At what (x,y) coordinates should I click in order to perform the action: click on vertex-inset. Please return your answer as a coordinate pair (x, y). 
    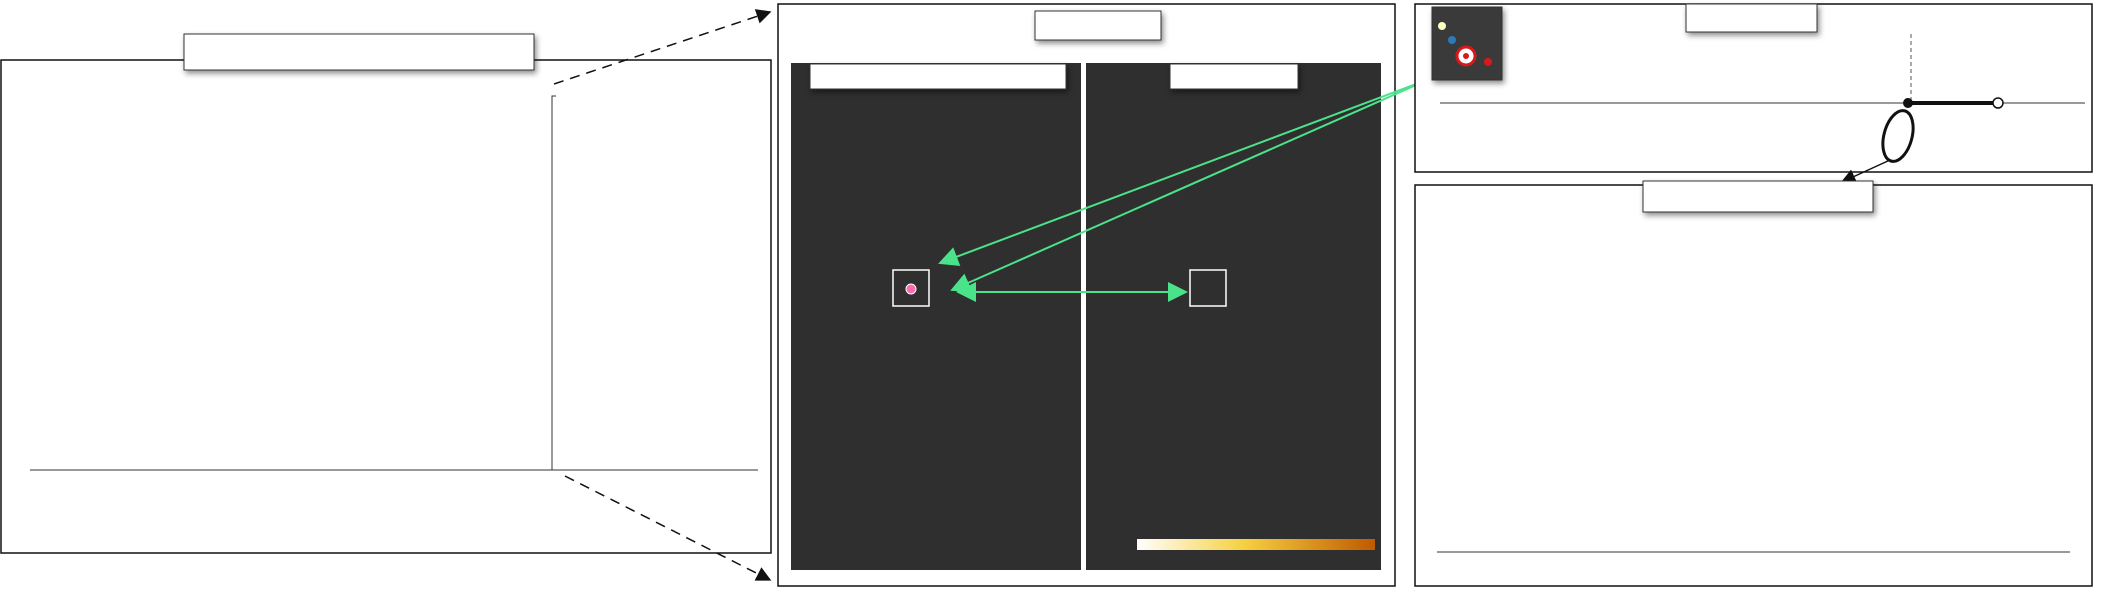
    Looking at the image, I should click on (1467, 43).